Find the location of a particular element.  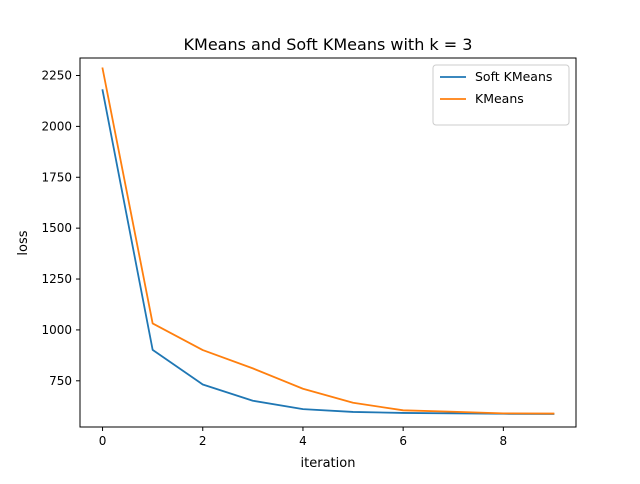

x-tick-label: 6 is located at coordinates (403, 441).